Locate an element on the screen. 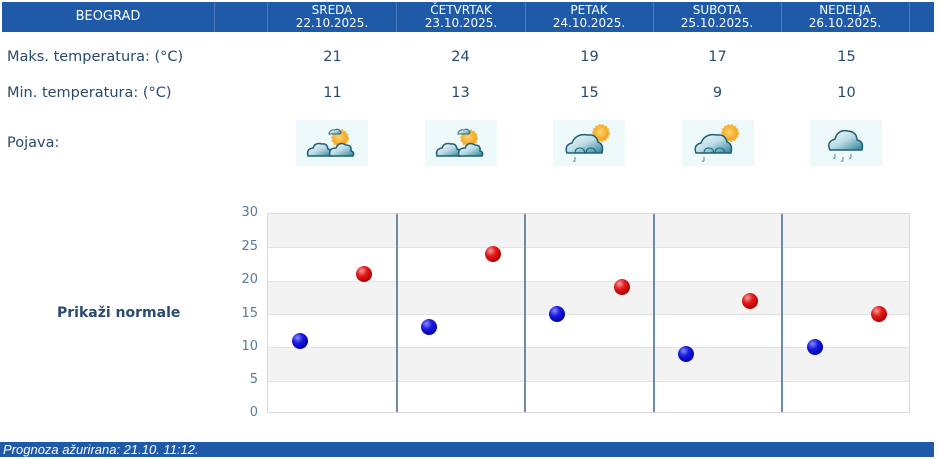  day-name: SREDA is located at coordinates (332, 10).